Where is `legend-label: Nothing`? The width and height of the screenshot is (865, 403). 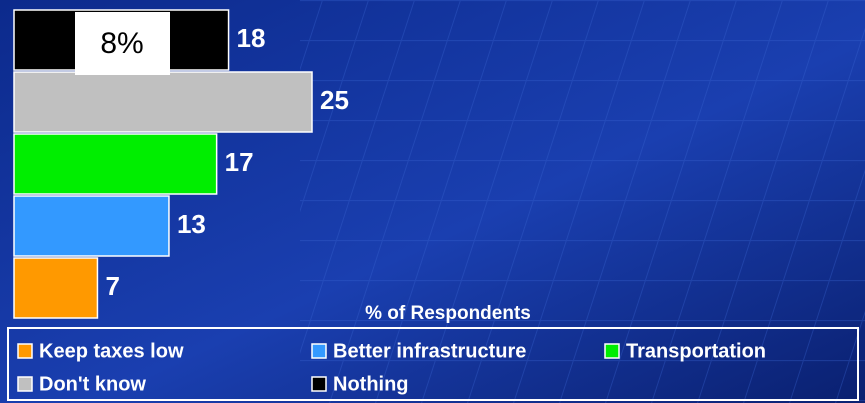
legend-label: Nothing is located at coordinates (371, 384).